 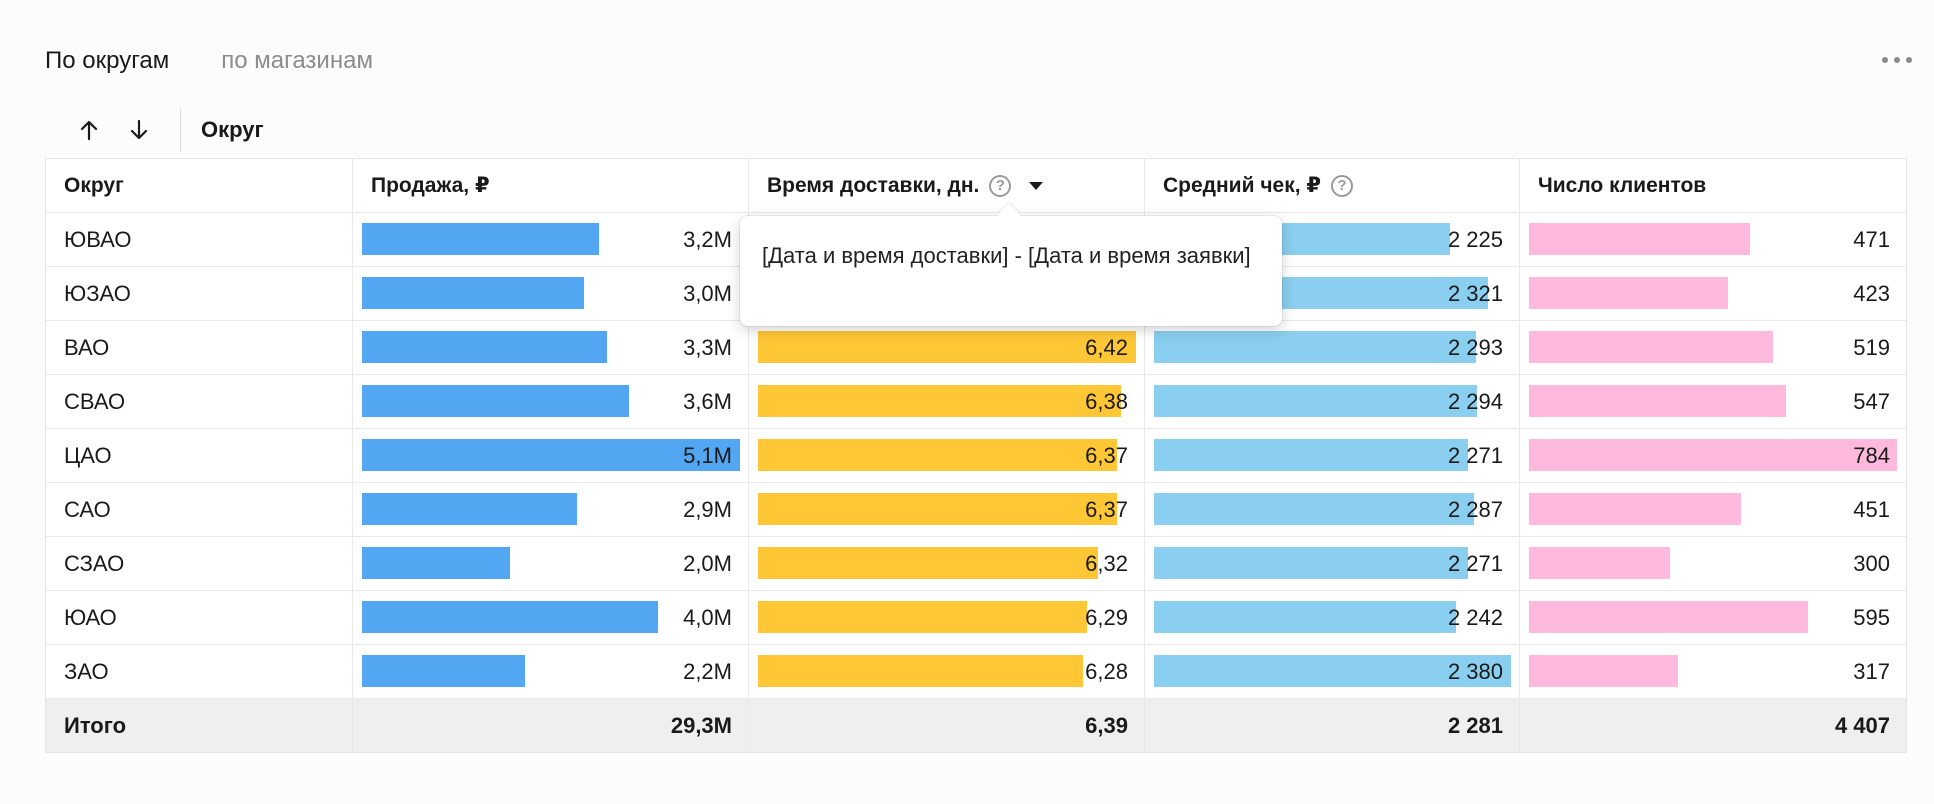 I want to click on cell-district: ЮЗАО, so click(x=199, y=293).